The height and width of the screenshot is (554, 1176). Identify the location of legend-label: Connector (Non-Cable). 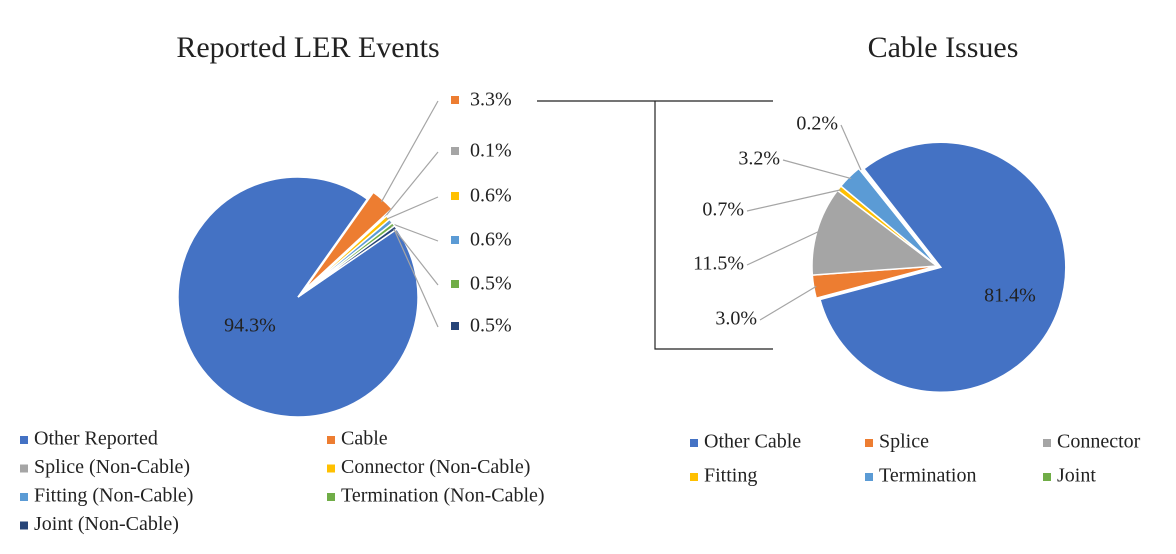
(435, 467).